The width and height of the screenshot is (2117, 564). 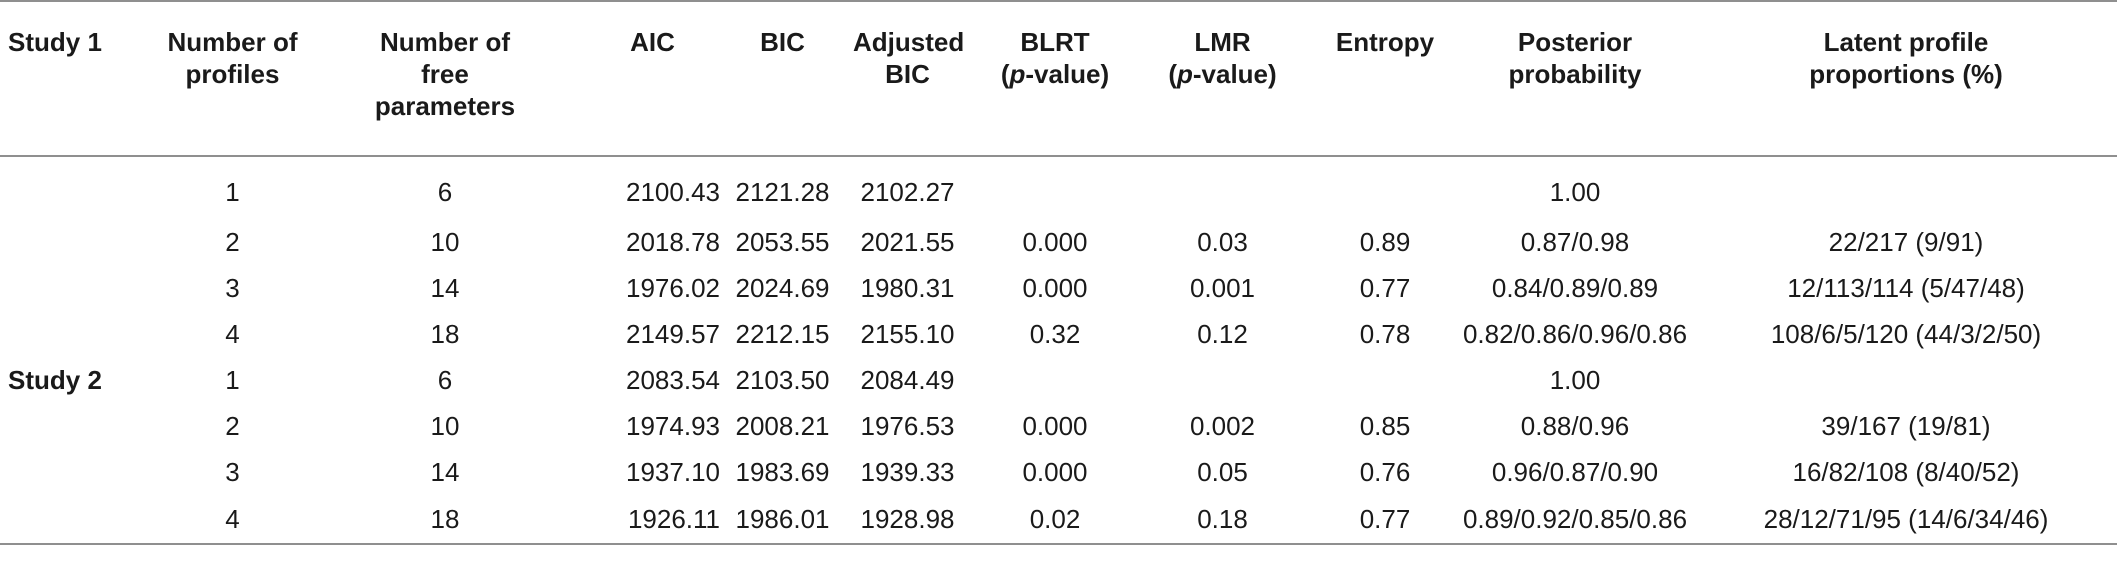 What do you see at coordinates (55, 380) in the screenshot?
I see `cell-study: Study 2` at bounding box center [55, 380].